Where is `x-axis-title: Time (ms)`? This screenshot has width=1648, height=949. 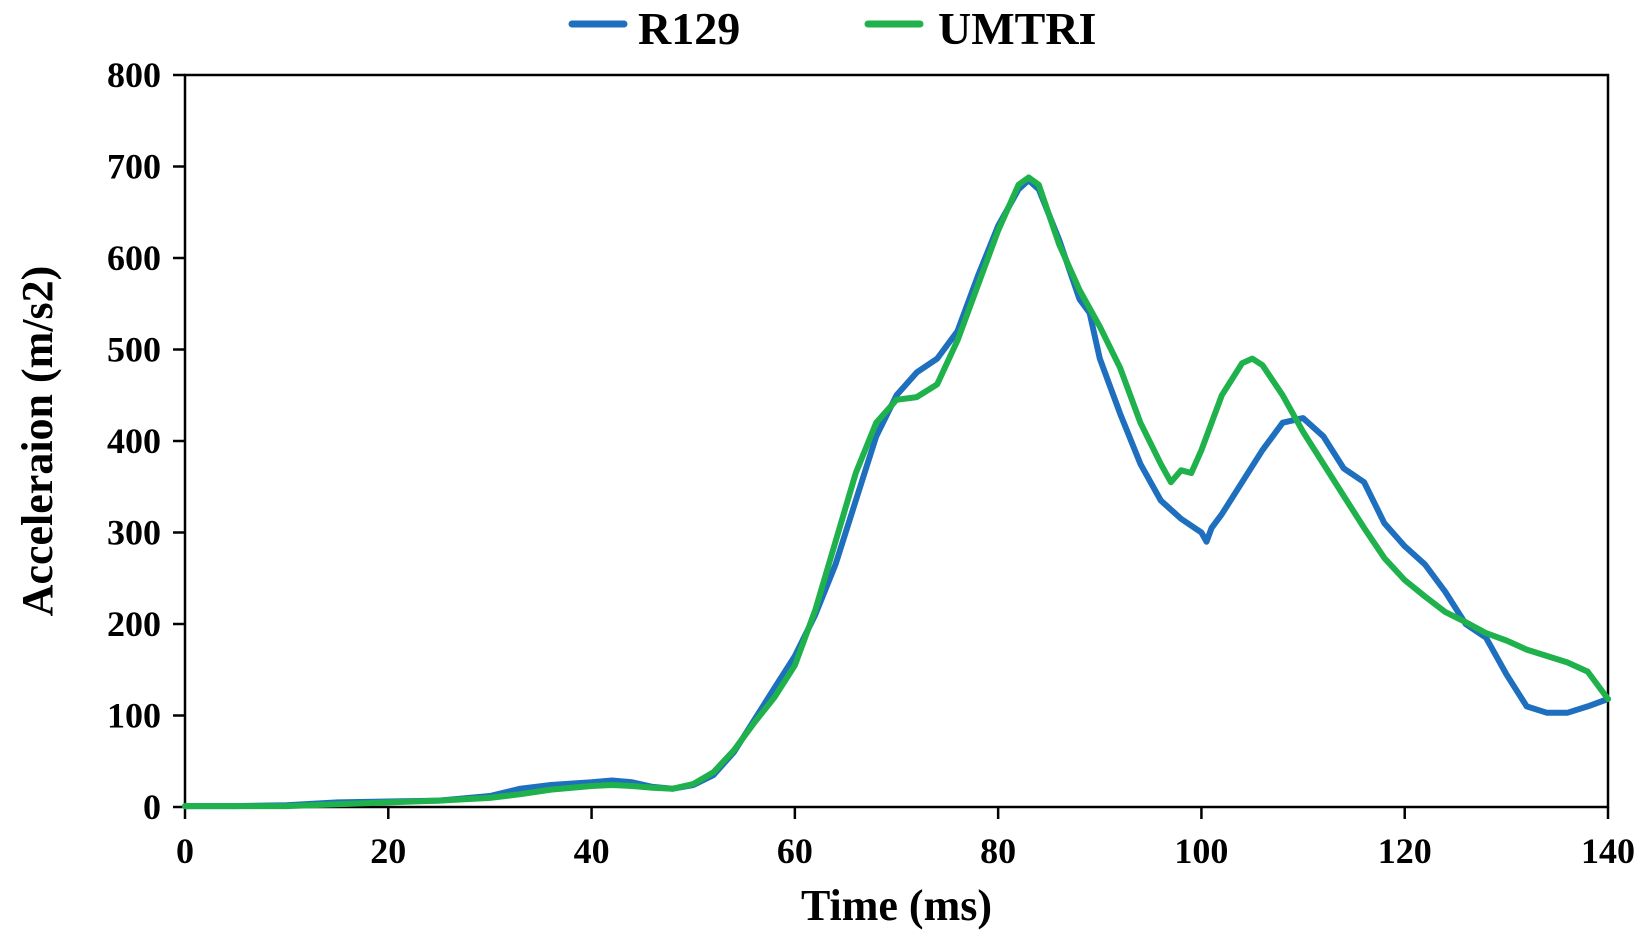
x-axis-title: Time (ms) is located at coordinates (896, 905).